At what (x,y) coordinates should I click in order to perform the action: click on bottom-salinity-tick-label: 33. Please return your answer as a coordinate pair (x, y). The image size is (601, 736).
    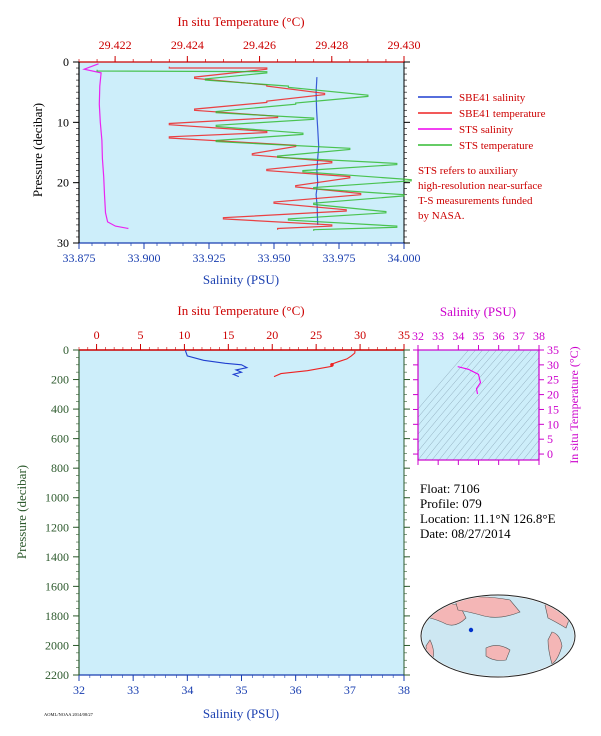
    Looking at the image, I should click on (133, 690).